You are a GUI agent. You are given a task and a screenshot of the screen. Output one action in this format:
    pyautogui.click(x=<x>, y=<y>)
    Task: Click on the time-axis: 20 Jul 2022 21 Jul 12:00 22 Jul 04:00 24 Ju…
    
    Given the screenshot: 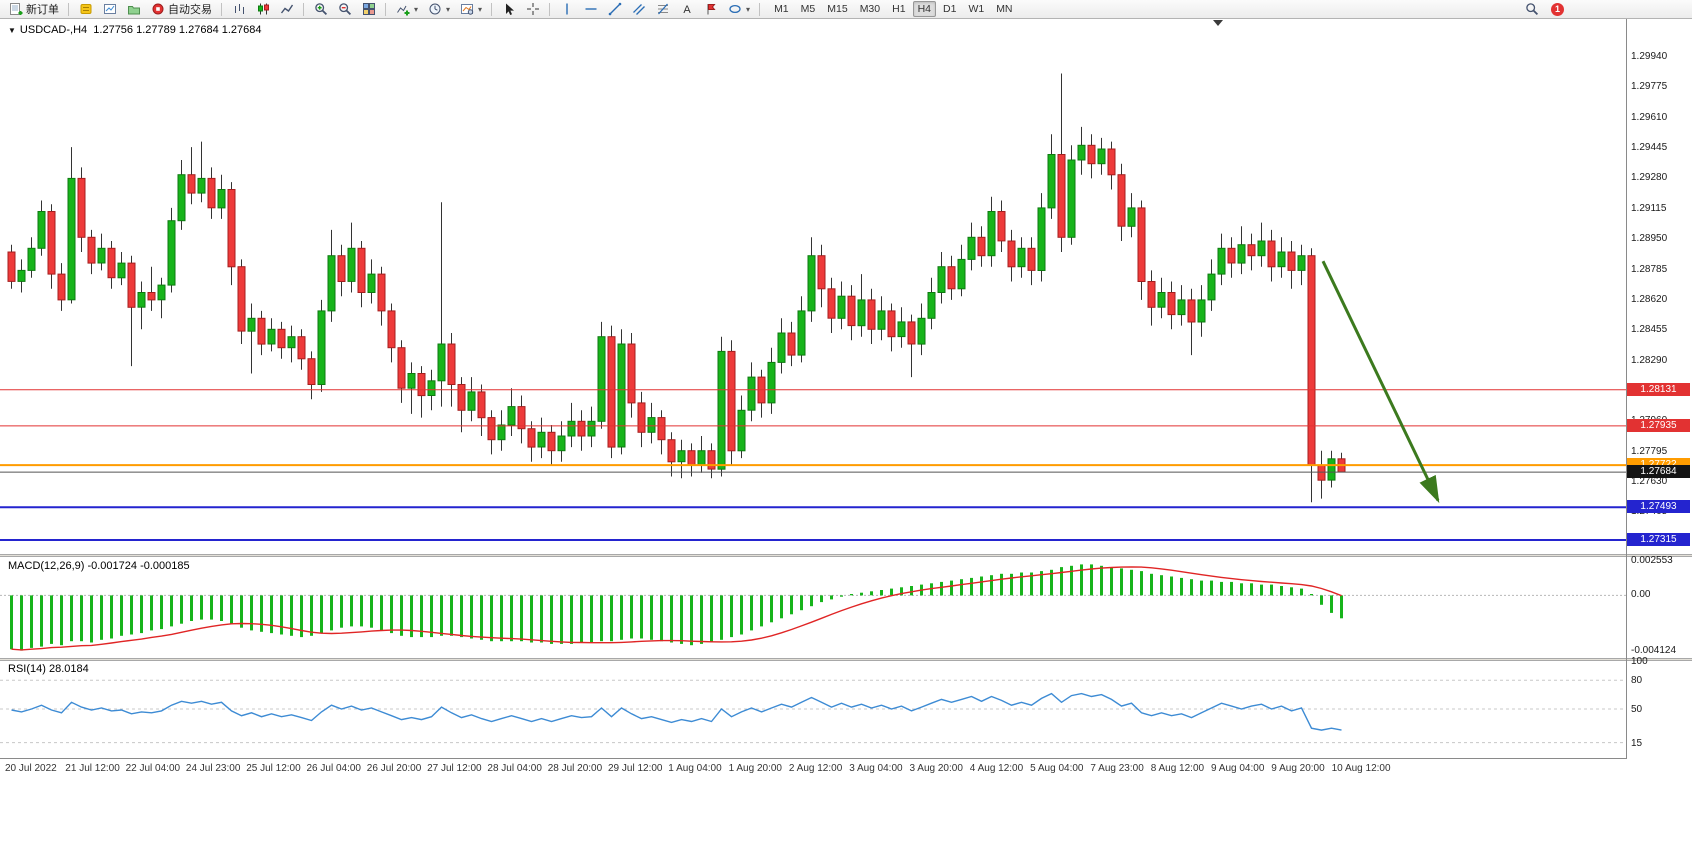 What is the action you would take?
    pyautogui.click(x=813, y=770)
    